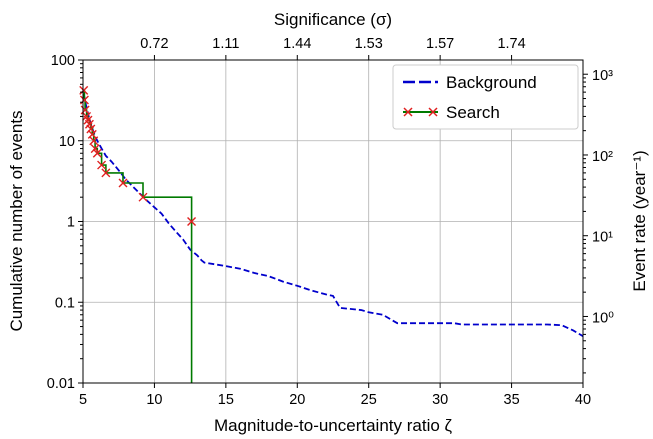 This screenshot has width=653, height=439. Describe the element at coordinates (63, 61) in the screenshot. I see `y-tick-label: 100` at that location.